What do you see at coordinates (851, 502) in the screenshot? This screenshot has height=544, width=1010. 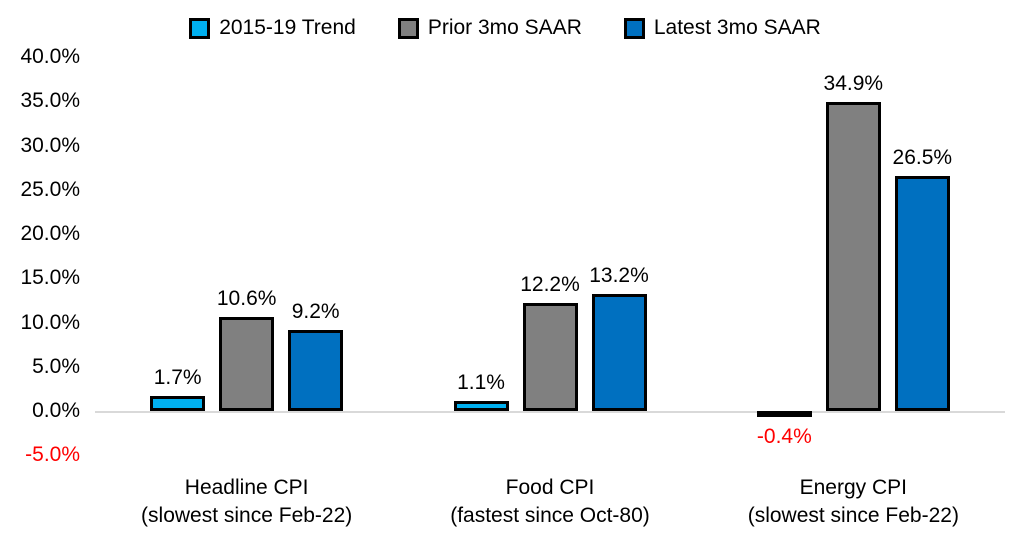 I see `x-axis-category-label: Energy CPI (slowest since Feb-22)` at bounding box center [851, 502].